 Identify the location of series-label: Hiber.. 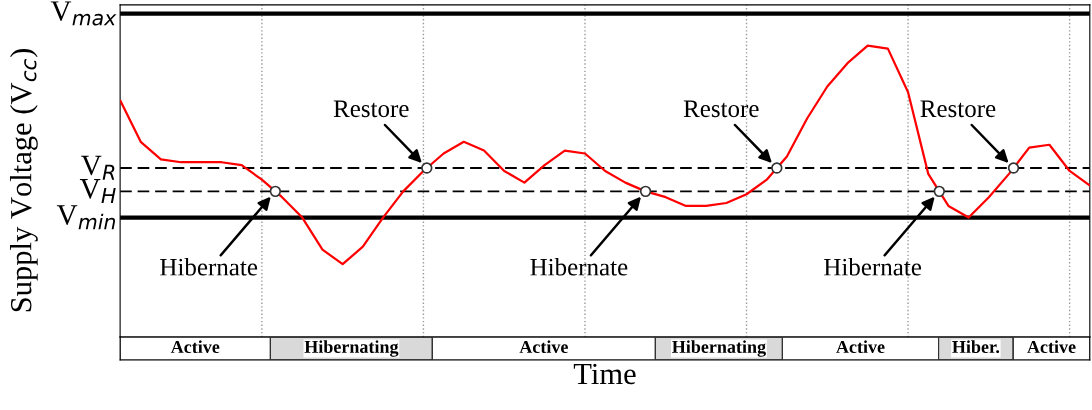
(976, 347).